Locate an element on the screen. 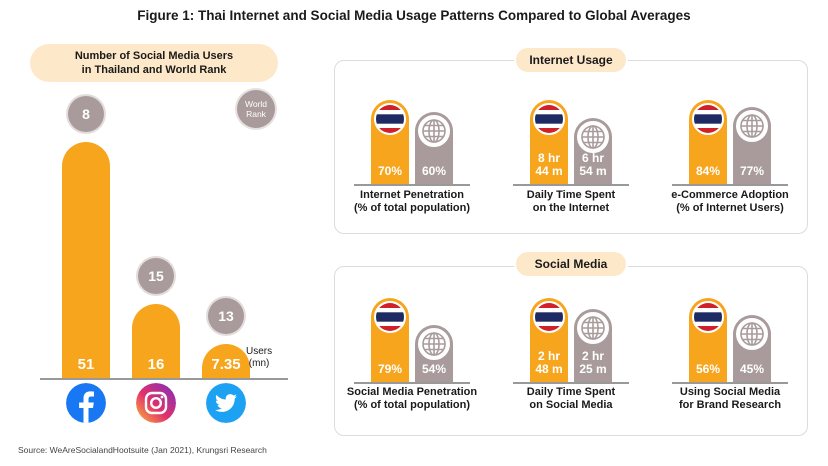 This screenshot has width=828, height=466. bar-value-label: 7.35 is located at coordinates (226, 364).